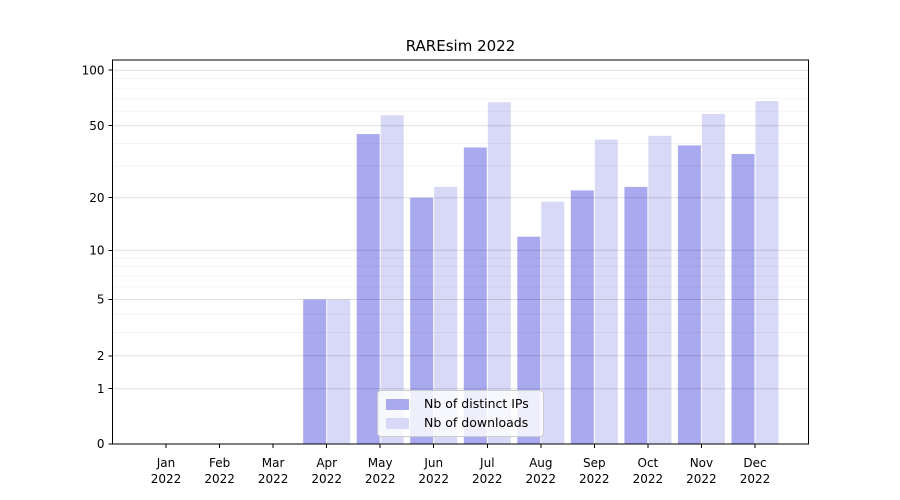 Image resolution: width=900 pixels, height=500 pixels. What do you see at coordinates (93, 70) in the screenshot?
I see `y-tick-label-100: 100` at bounding box center [93, 70].